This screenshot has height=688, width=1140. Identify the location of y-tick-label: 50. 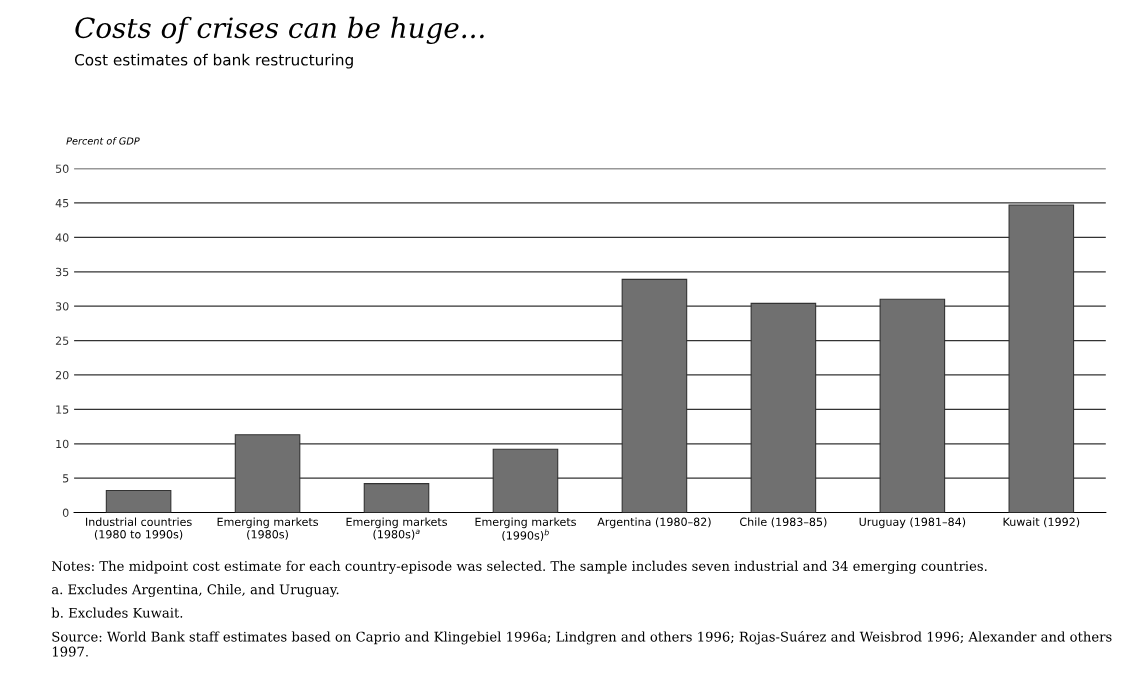
(62, 168).